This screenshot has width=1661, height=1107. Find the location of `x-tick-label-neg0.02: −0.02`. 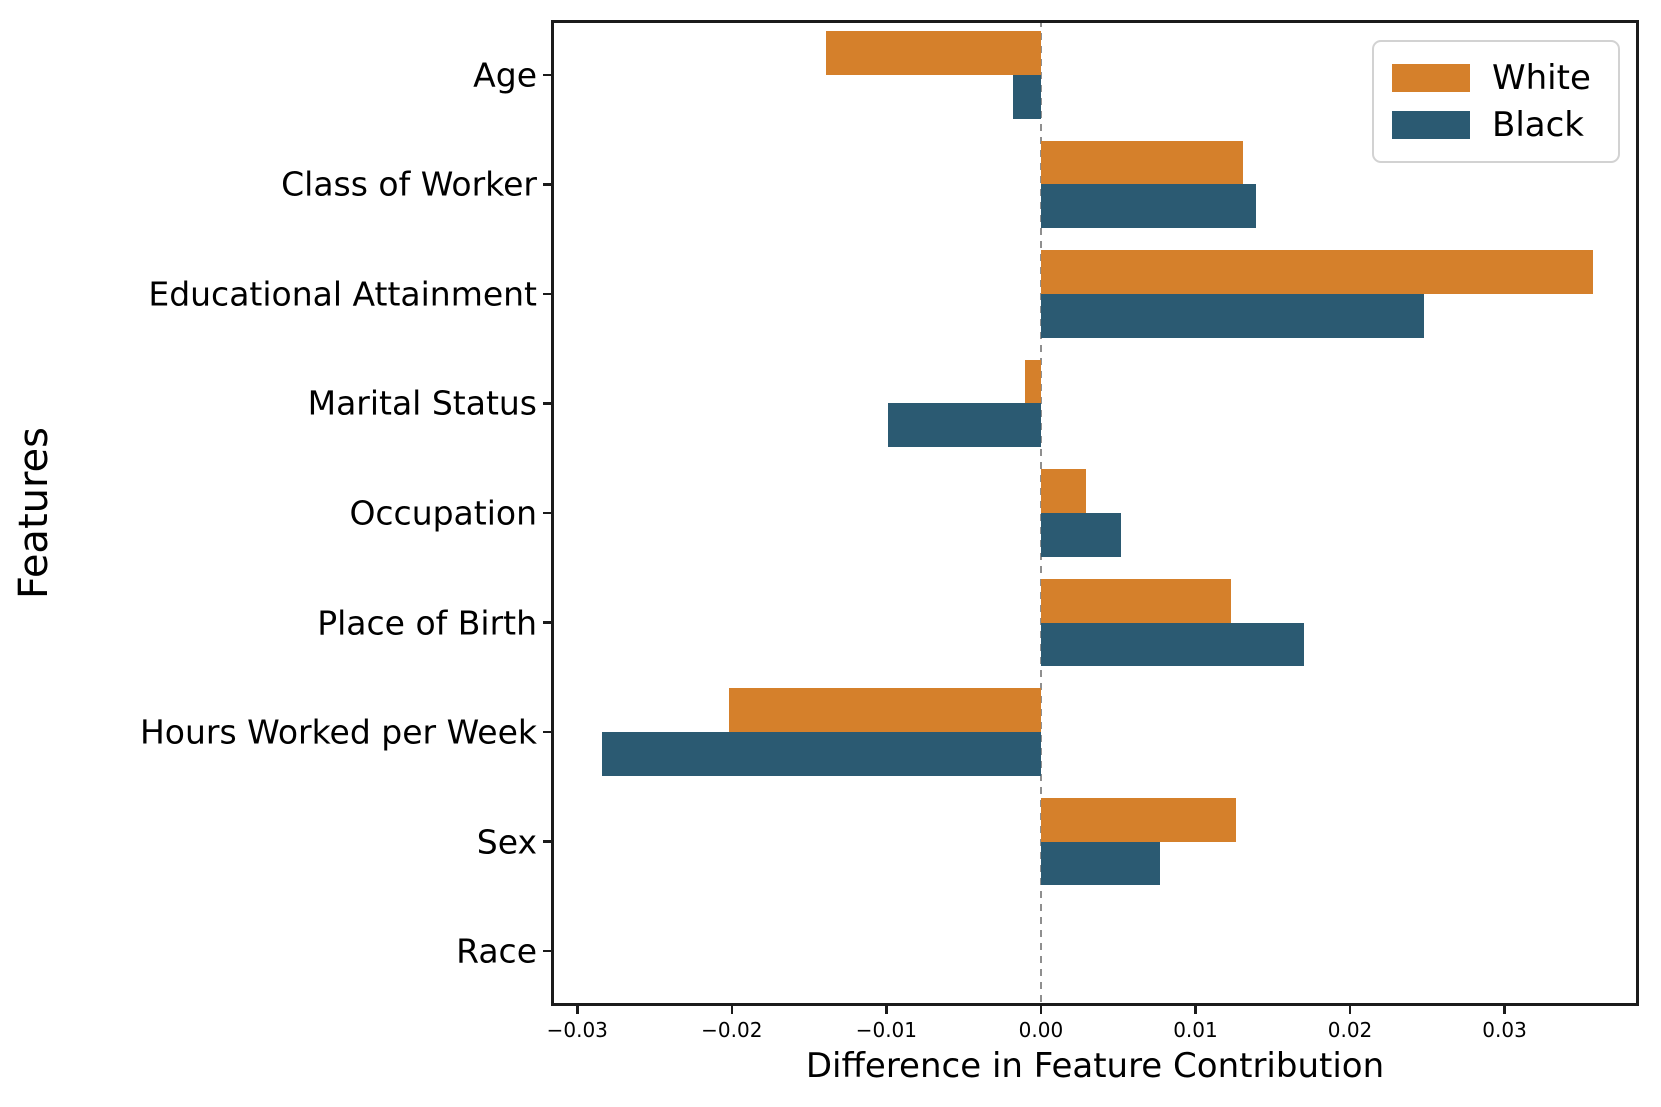

x-tick-label-neg0.02: −0.02 is located at coordinates (732, 1030).